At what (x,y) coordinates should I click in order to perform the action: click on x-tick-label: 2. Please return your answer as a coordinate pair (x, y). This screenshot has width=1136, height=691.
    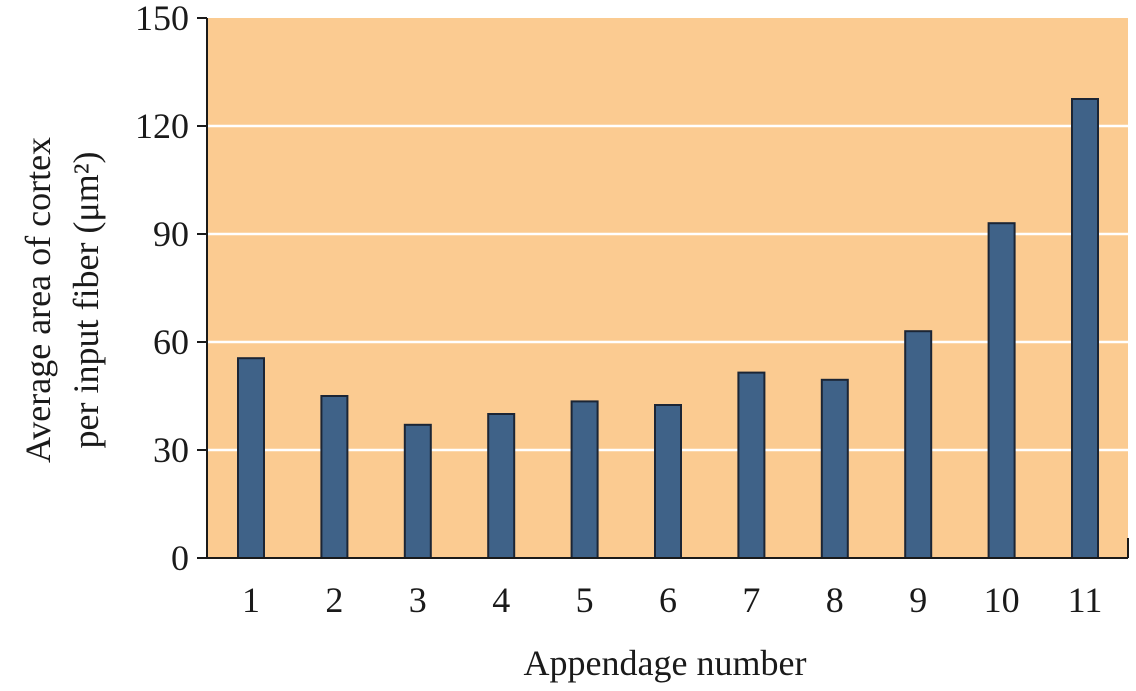
    Looking at the image, I should click on (334, 600).